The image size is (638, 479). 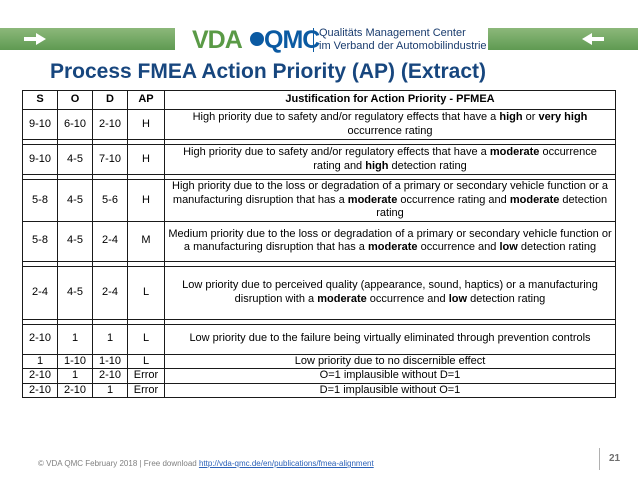 I want to click on justification-text: O=1 implausible without D=1, so click(x=390, y=375).